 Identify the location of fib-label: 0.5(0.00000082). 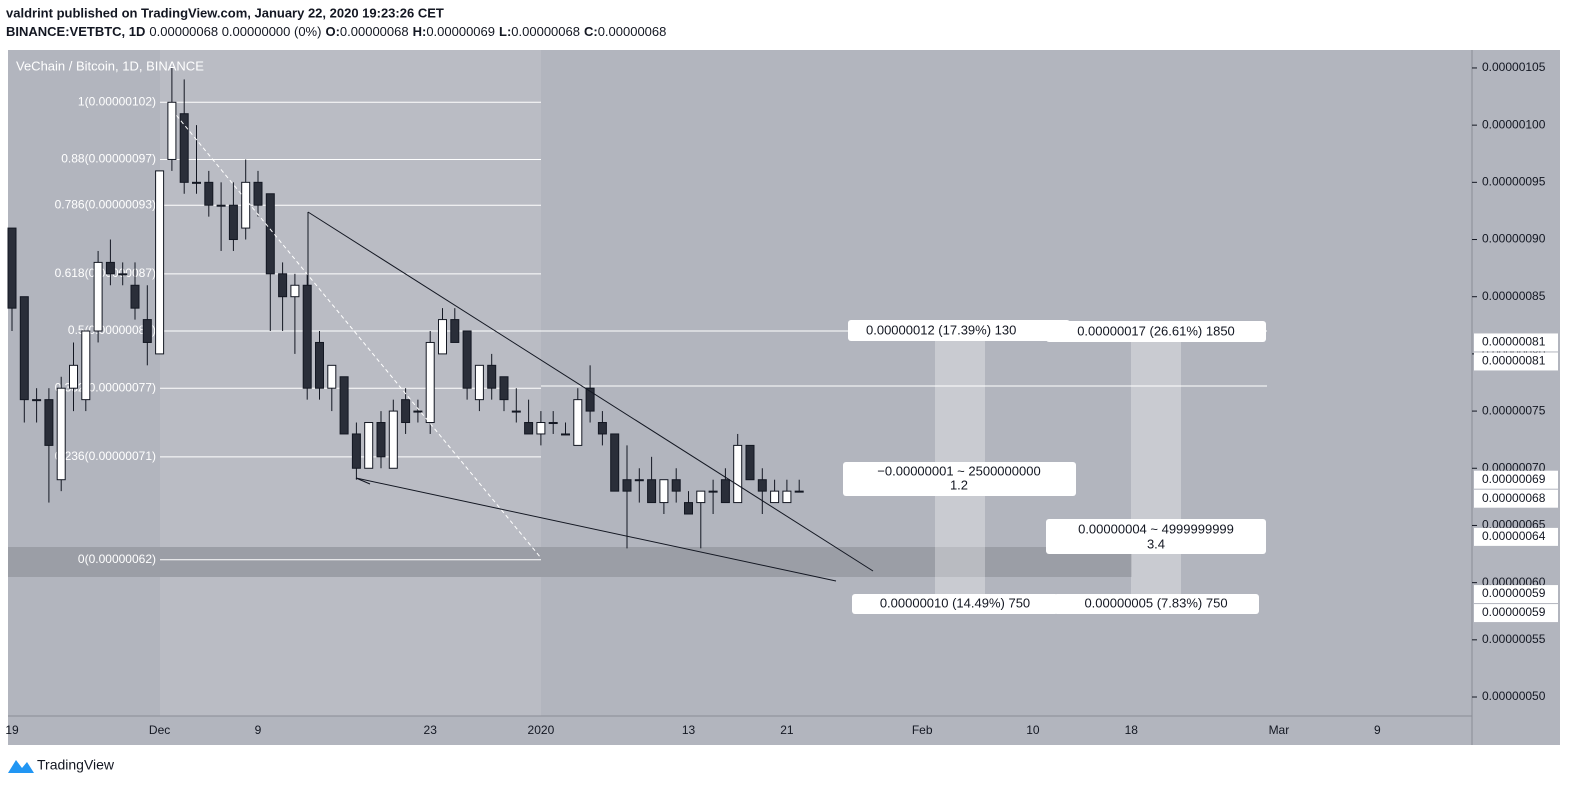
(112, 330).